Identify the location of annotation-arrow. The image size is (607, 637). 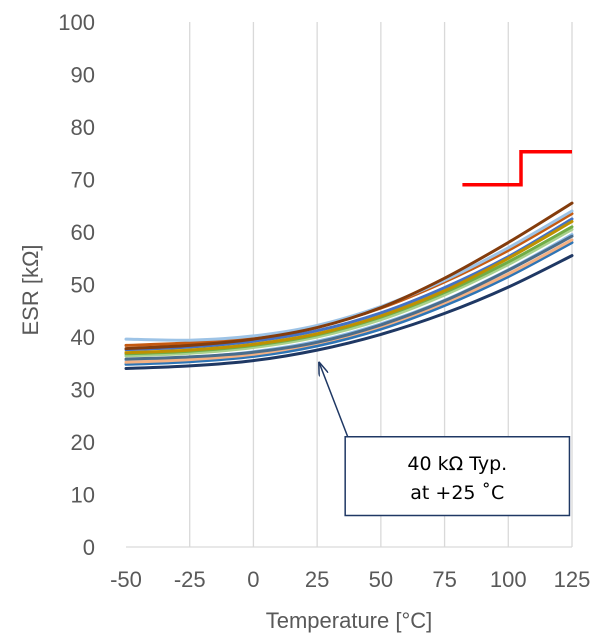
(334, 400).